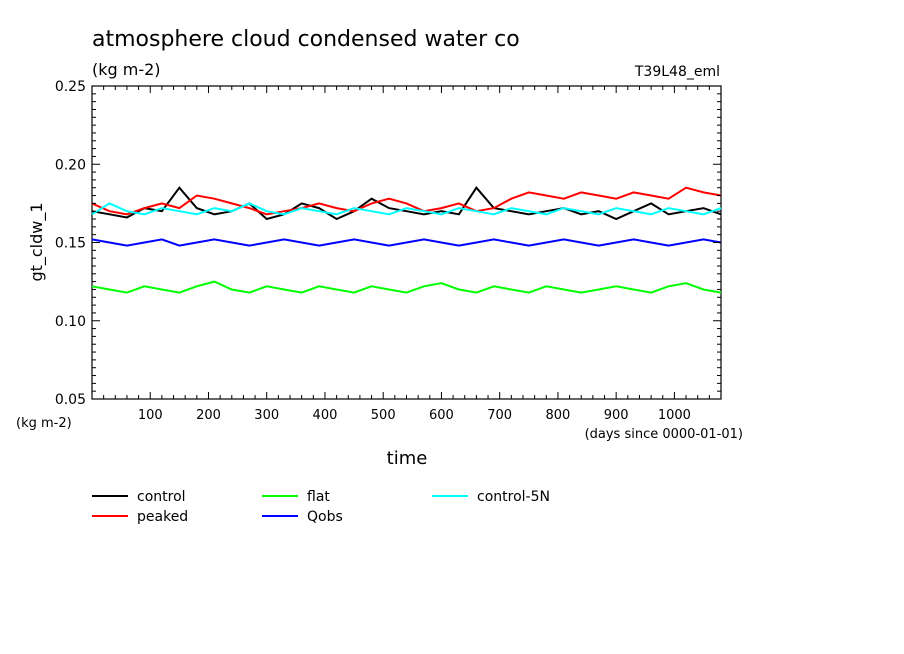 This screenshot has width=904, height=654. What do you see at coordinates (406, 287) in the screenshot?
I see `series-line-flat` at bounding box center [406, 287].